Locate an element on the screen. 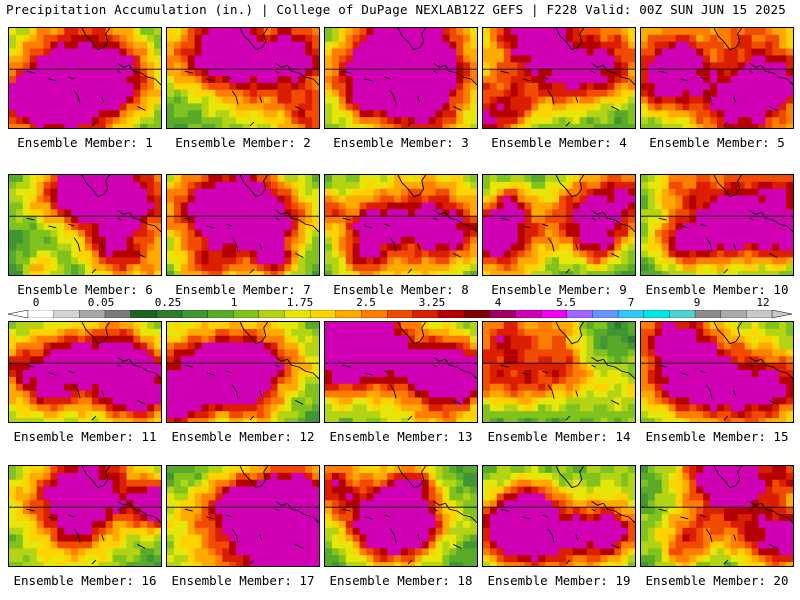  colorbar-tick-label: 9 is located at coordinates (697, 302).